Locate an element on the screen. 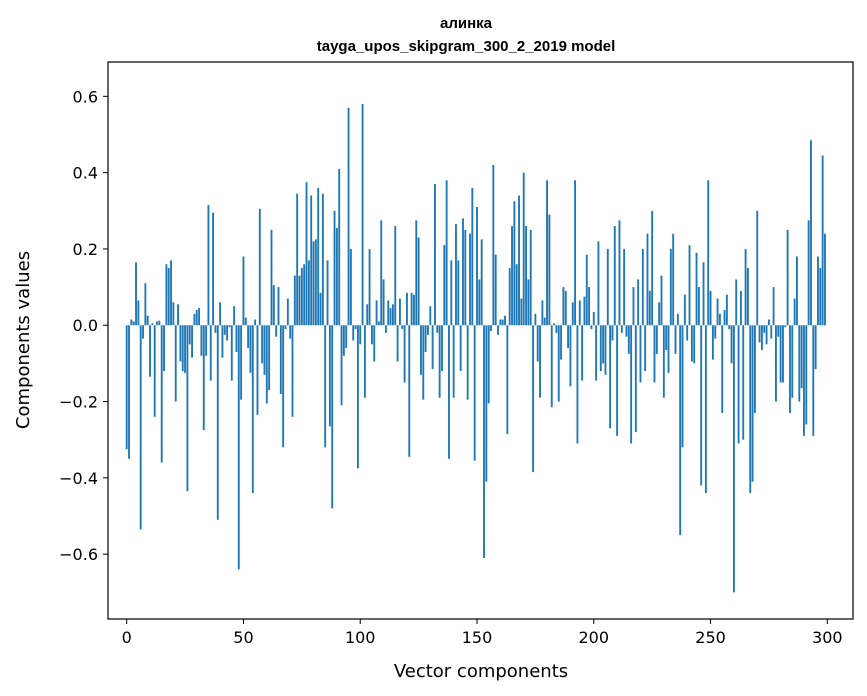 This screenshot has height=696, width=867. y-tick-label-0: −0.6 is located at coordinates (78, 554).